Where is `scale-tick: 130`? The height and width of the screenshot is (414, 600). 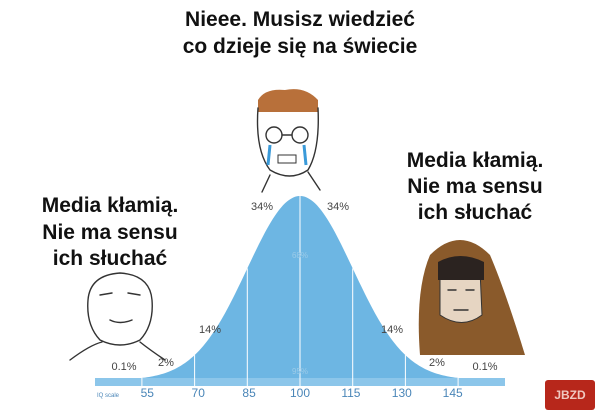 scale-tick: 130 is located at coordinates (402, 393).